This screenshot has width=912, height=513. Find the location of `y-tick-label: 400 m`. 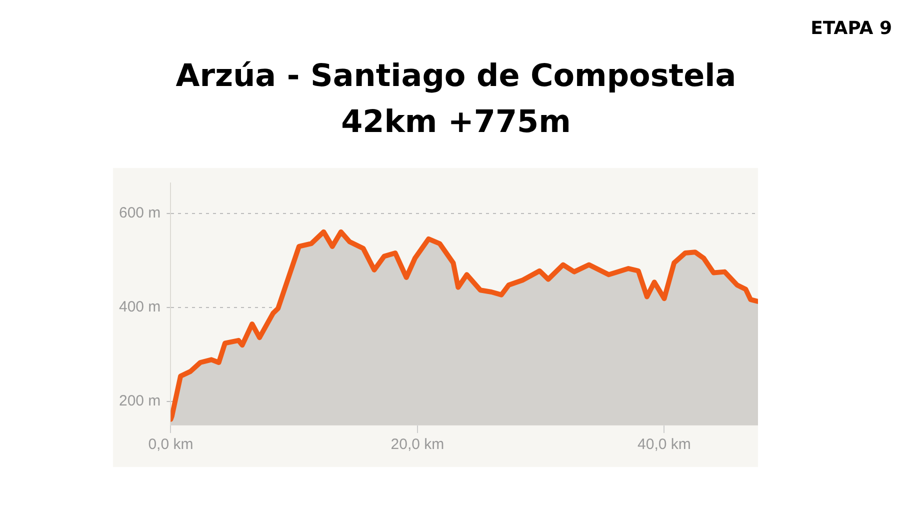

y-tick-label: 400 m is located at coordinates (139, 307).